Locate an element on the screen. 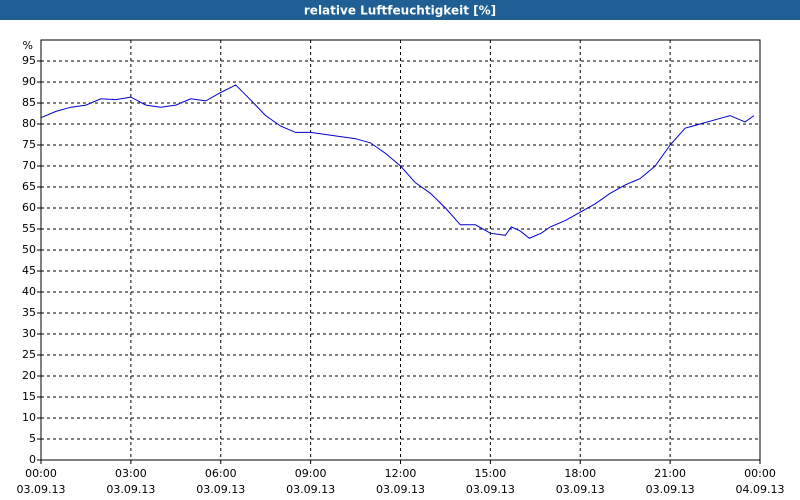 This screenshot has width=800, height=500. x-tick-label: 21:00 is located at coordinates (670, 473).